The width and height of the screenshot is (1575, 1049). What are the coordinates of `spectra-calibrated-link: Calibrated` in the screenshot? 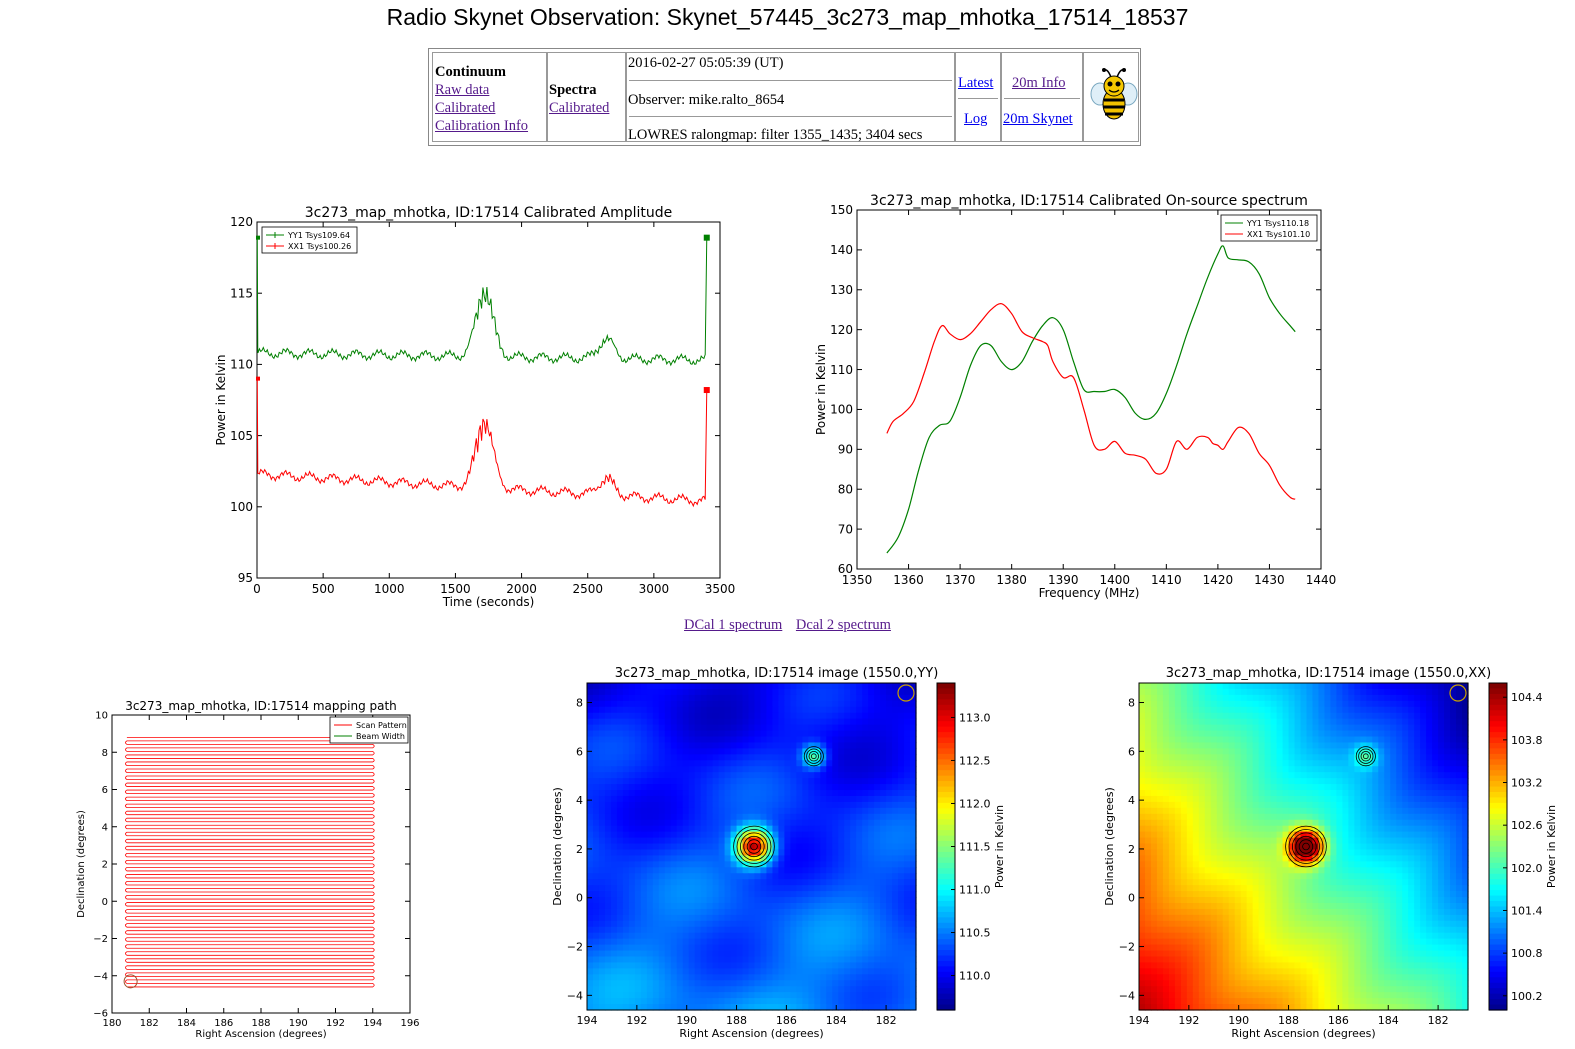 It's located at (579, 108).